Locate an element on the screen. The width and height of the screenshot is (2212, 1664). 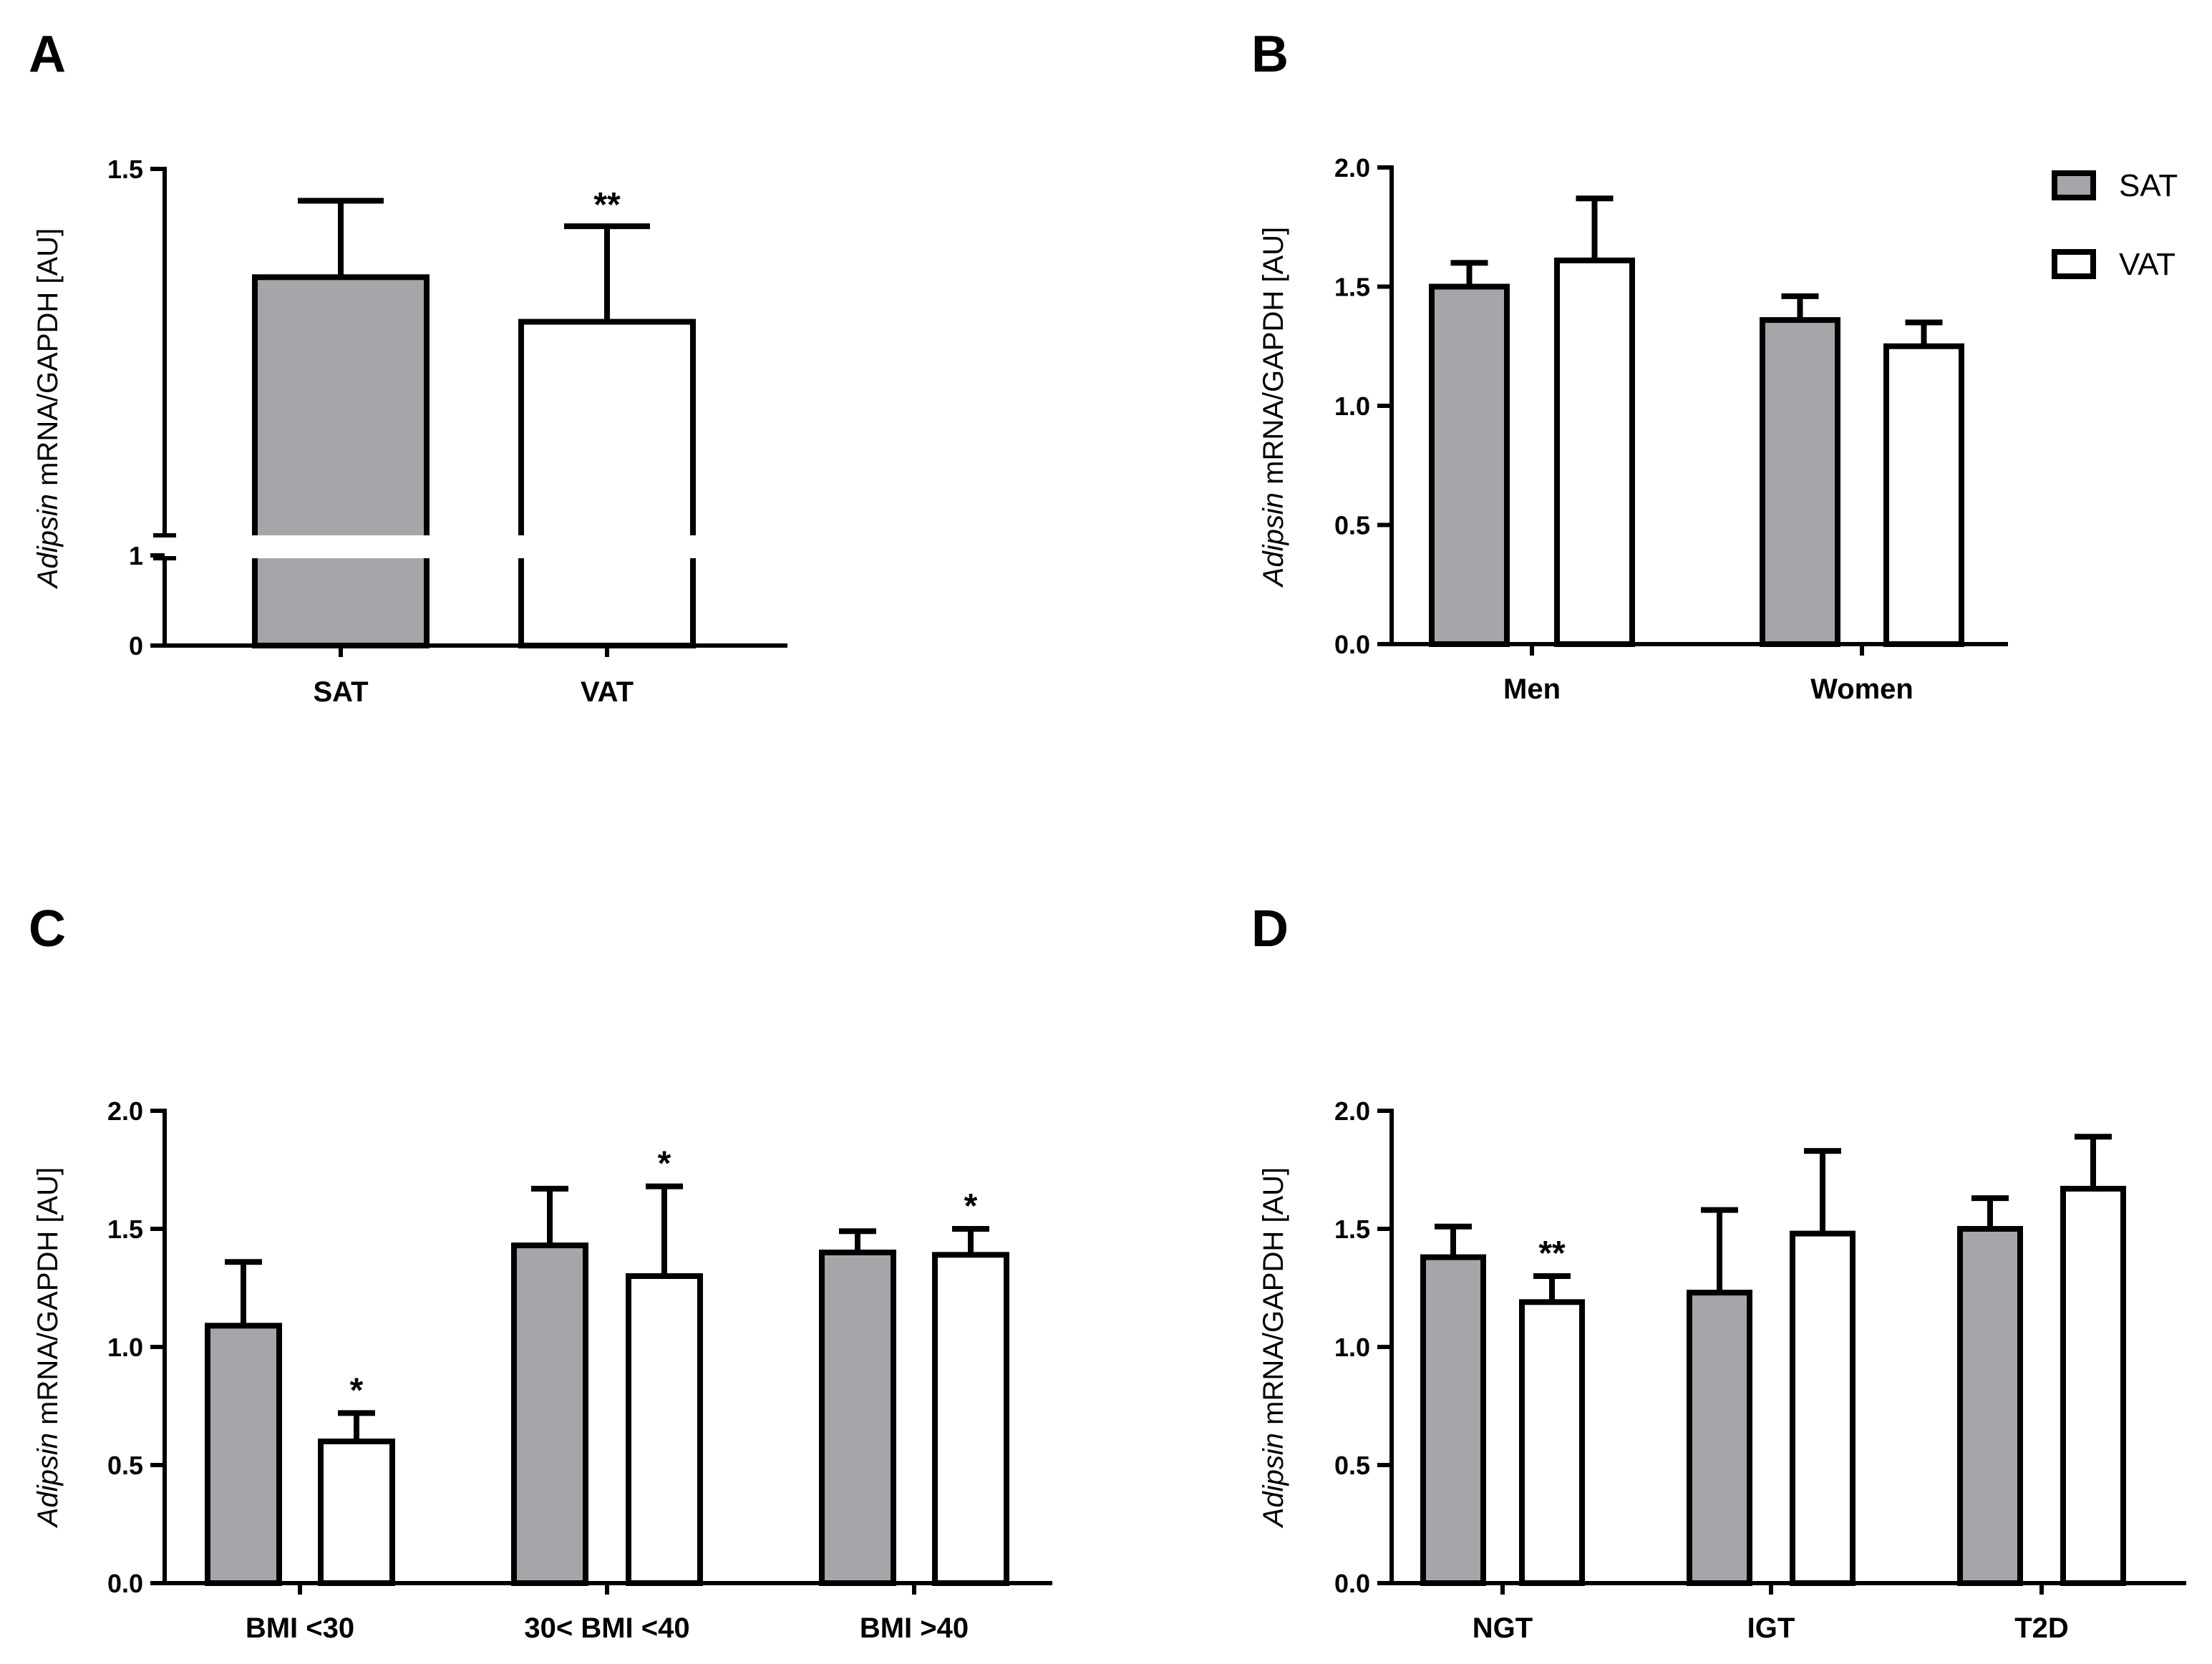
legend-swatch-vat is located at coordinates (2074, 264).